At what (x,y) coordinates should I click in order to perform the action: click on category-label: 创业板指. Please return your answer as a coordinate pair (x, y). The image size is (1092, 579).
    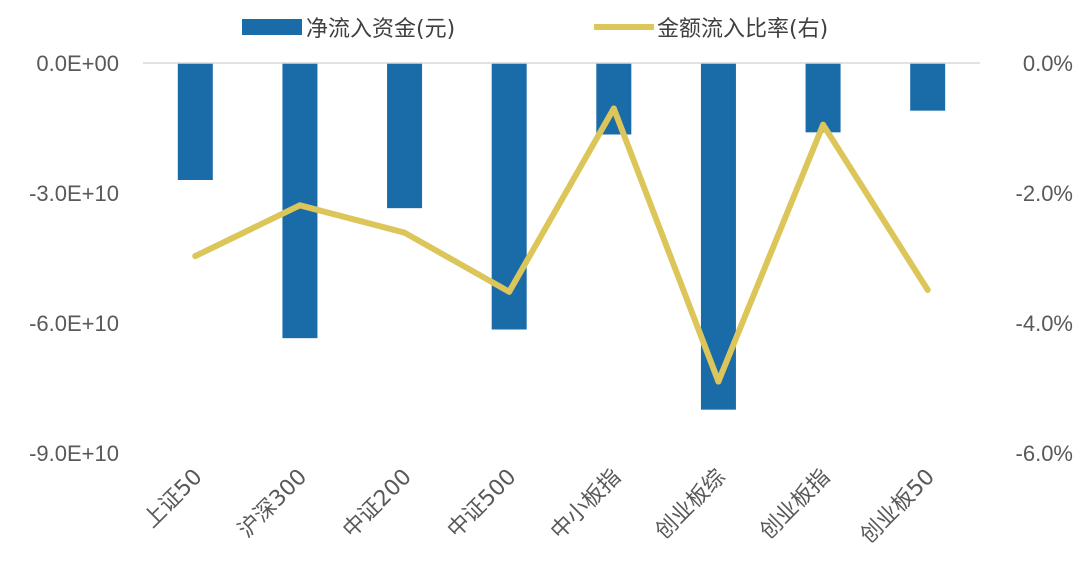
    Looking at the image, I should click on (795, 505).